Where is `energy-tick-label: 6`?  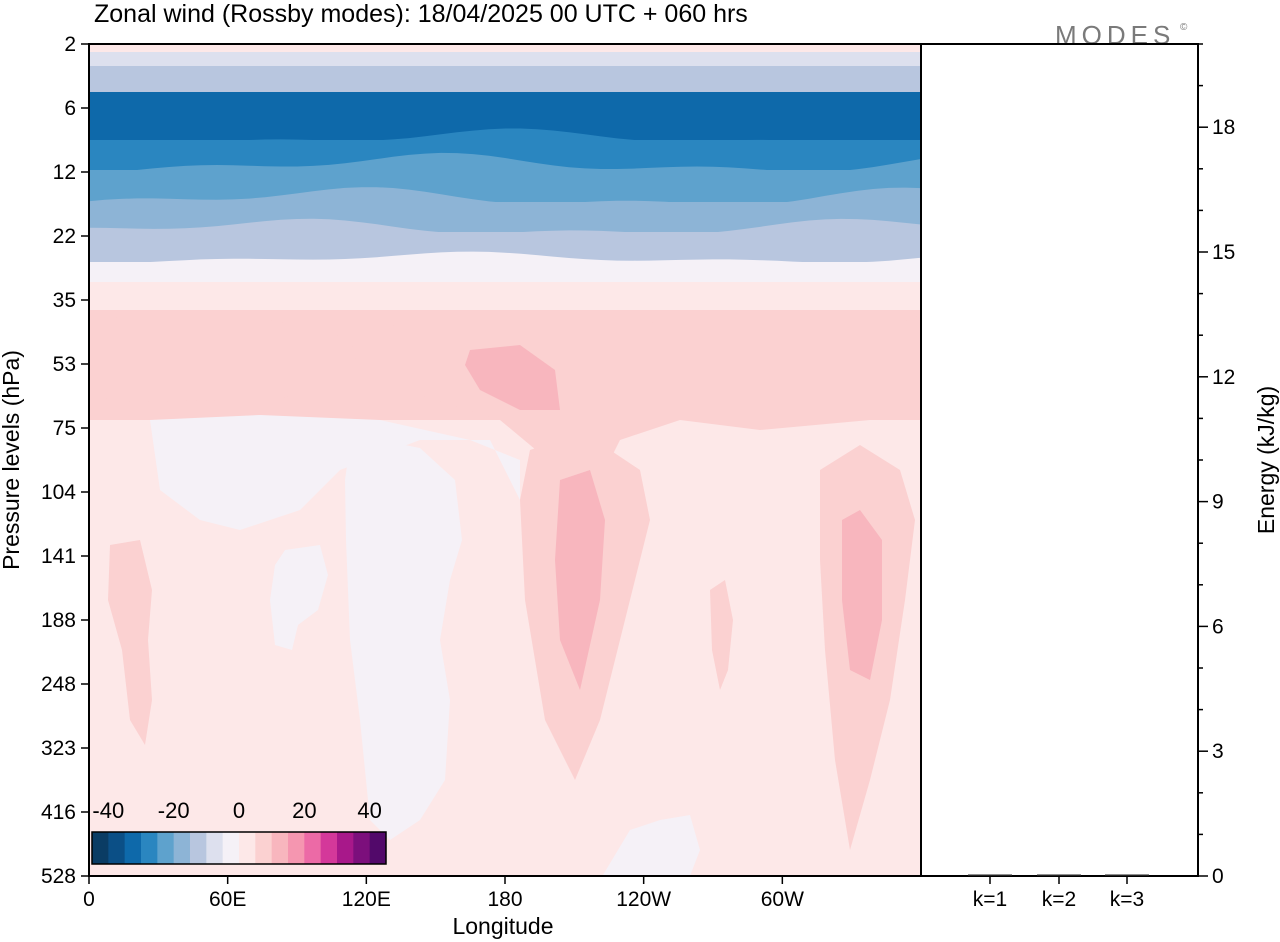
energy-tick-label: 6 is located at coordinates (1218, 626).